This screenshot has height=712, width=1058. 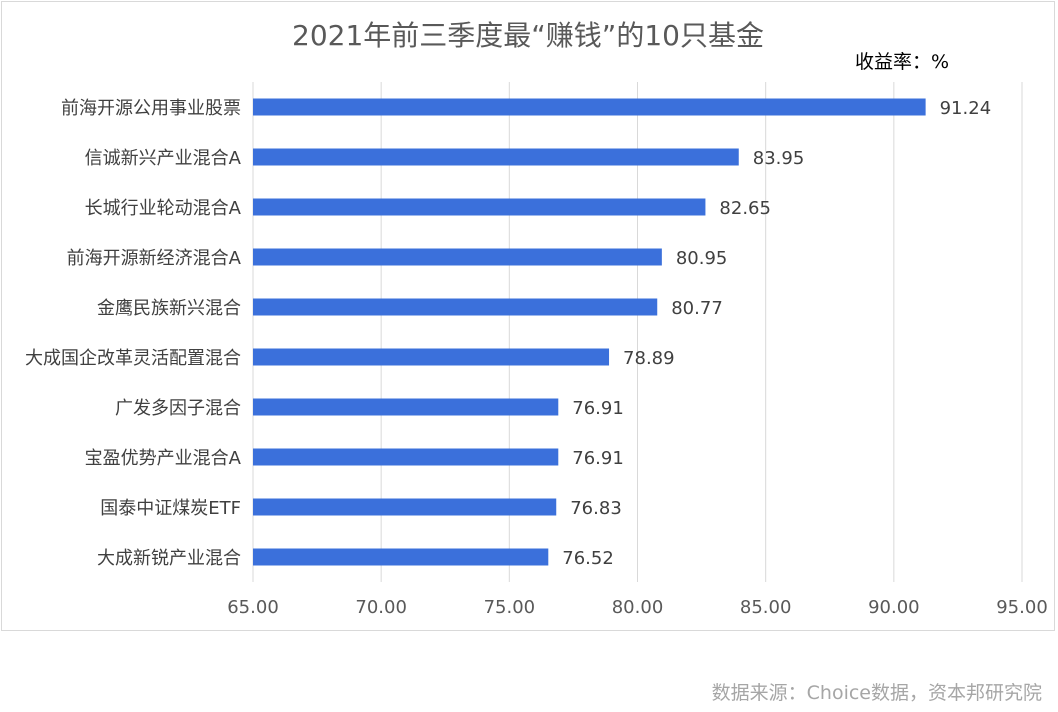 I want to click on x-tick-label: 90.00, so click(x=894, y=607).